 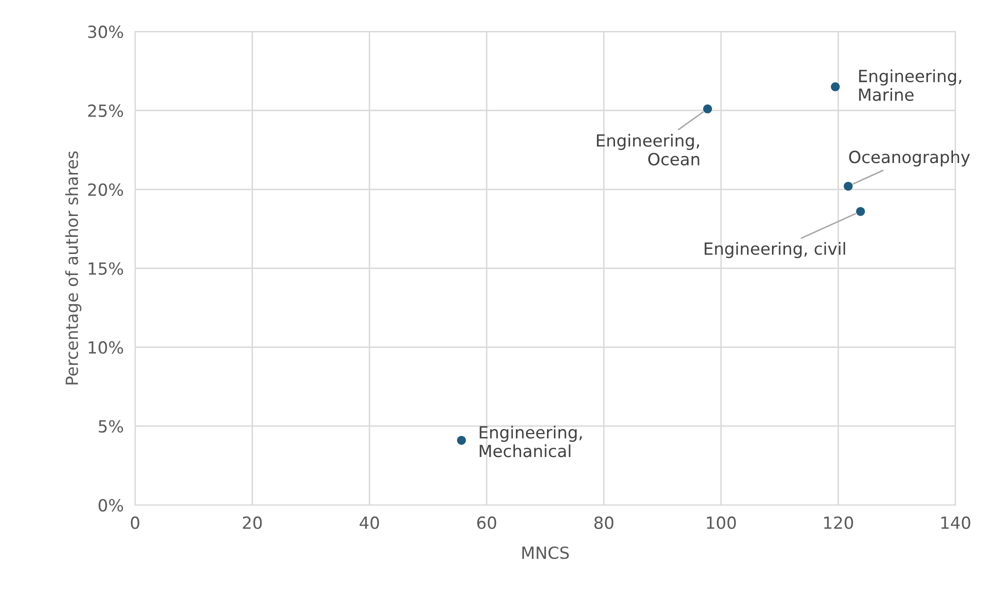 What do you see at coordinates (369, 523) in the screenshot?
I see `x-tick-label: 40` at bounding box center [369, 523].